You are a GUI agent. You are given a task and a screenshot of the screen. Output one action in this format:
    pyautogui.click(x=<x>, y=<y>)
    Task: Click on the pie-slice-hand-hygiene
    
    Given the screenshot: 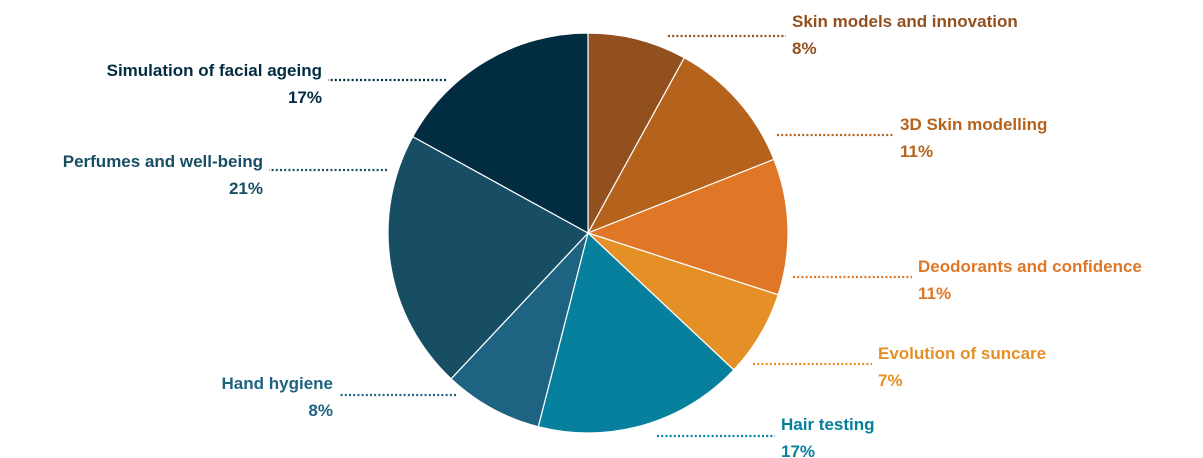 What is the action you would take?
    pyautogui.click(x=519, y=330)
    